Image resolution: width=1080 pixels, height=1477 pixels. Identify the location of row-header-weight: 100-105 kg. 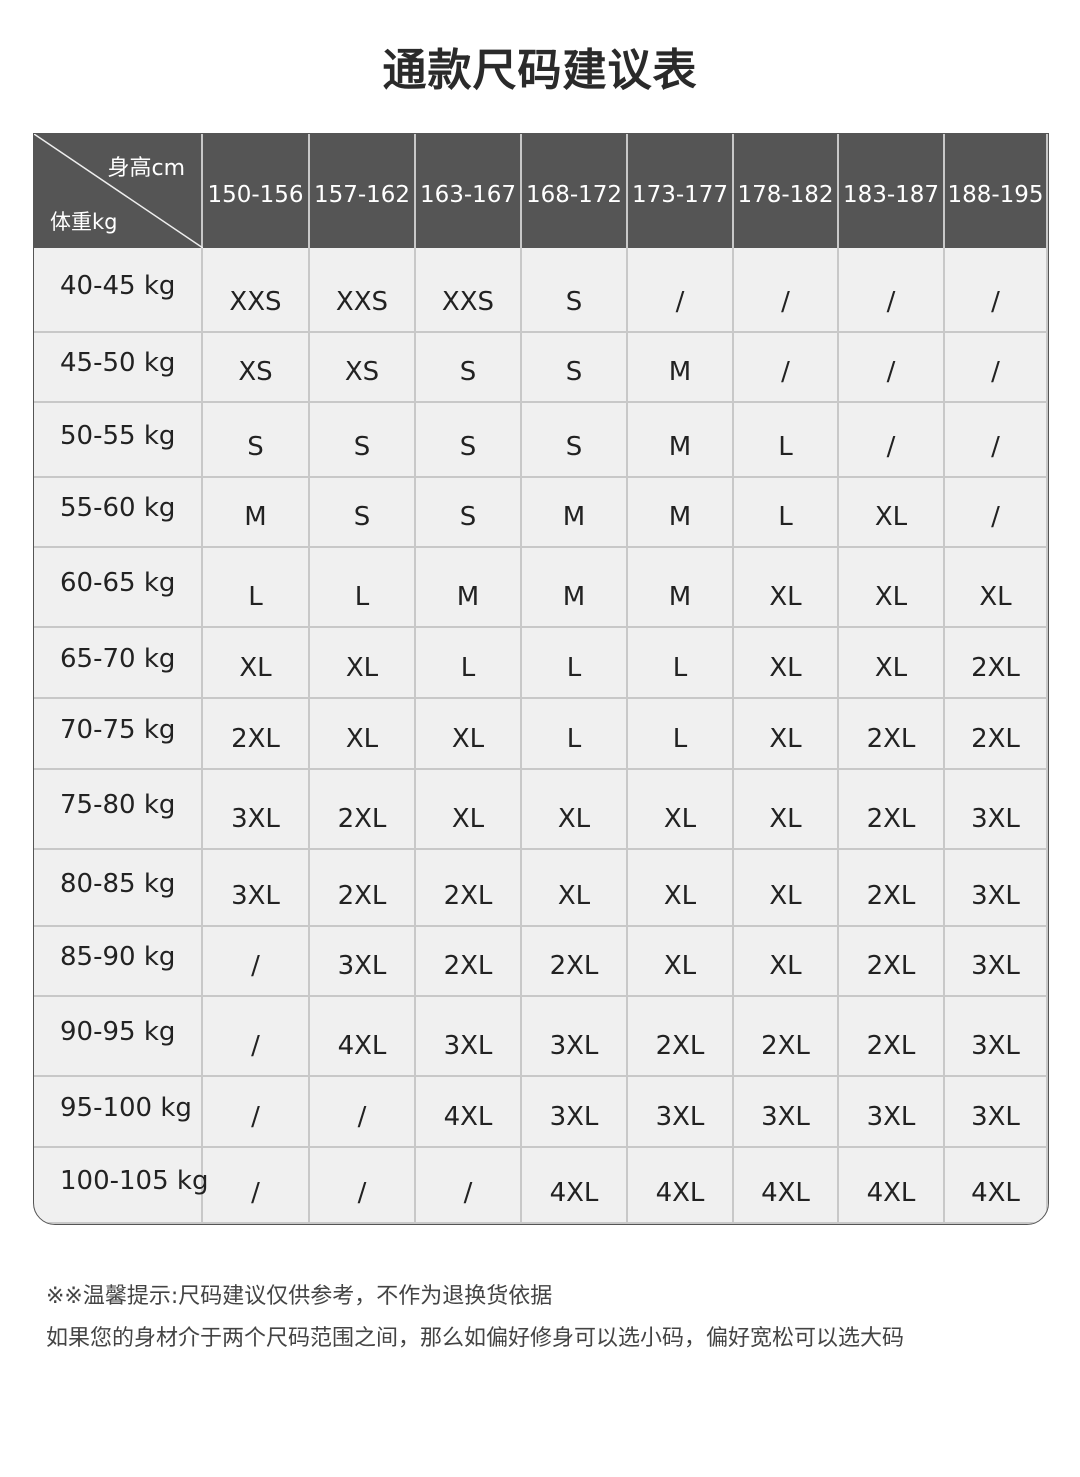
(121, 1186).